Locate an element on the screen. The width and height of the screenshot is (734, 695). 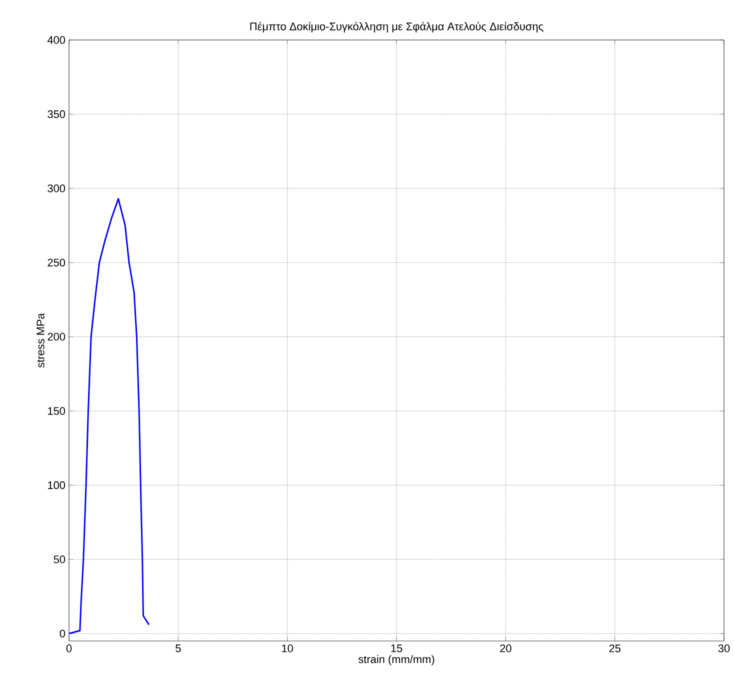
chart-title: Πέμπτο Δοκίμιο-Συγκόλληση με Σφάλμα Ατελούς Διείσδυσης is located at coordinates (397, 27).